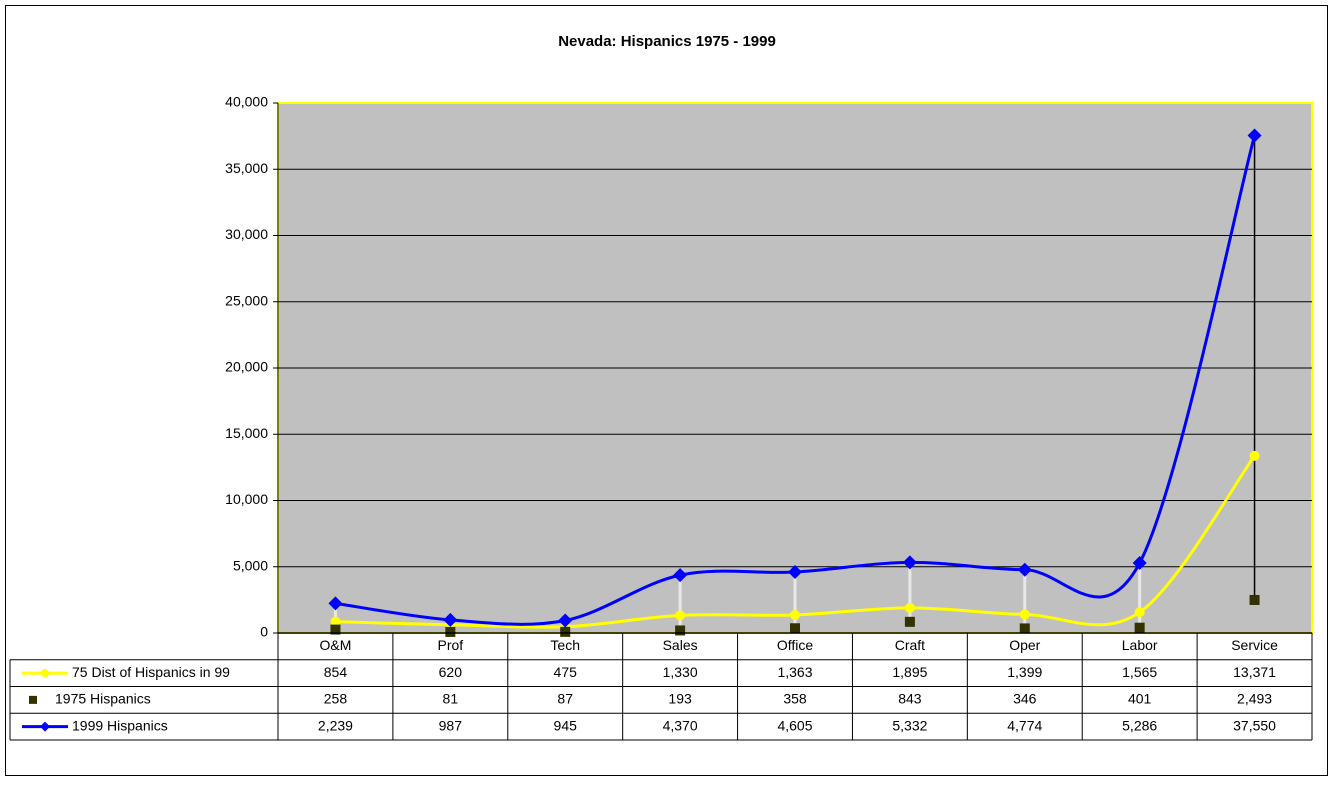 The height and width of the screenshot is (786, 1333). I want to click on x-tick-label: Office, so click(795, 645).